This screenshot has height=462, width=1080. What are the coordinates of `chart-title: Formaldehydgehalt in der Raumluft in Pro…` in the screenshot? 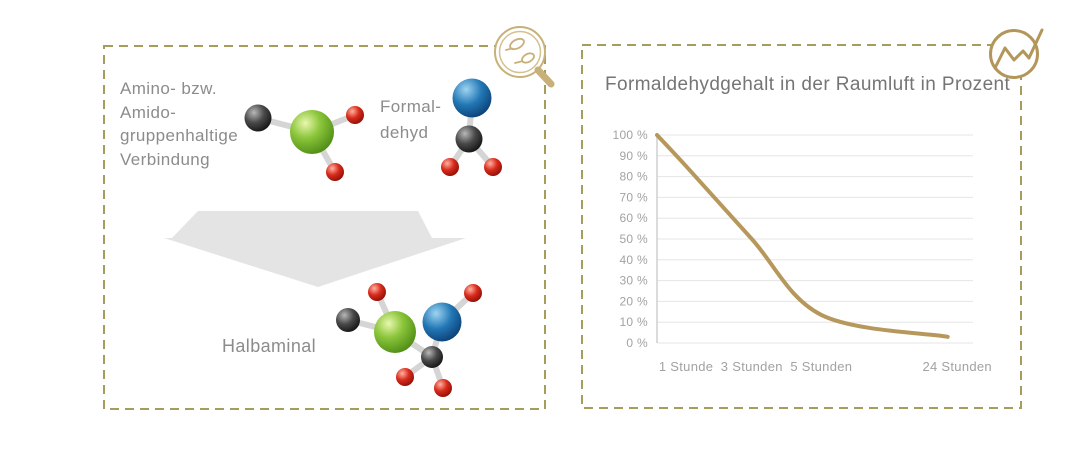 It's located at (808, 84).